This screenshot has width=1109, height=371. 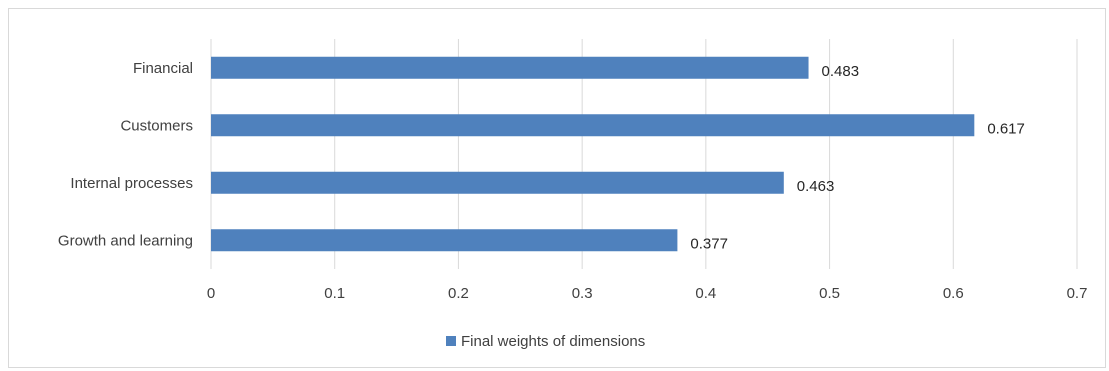 What do you see at coordinates (131, 183) in the screenshot?
I see `category-label: Internal processes` at bounding box center [131, 183].